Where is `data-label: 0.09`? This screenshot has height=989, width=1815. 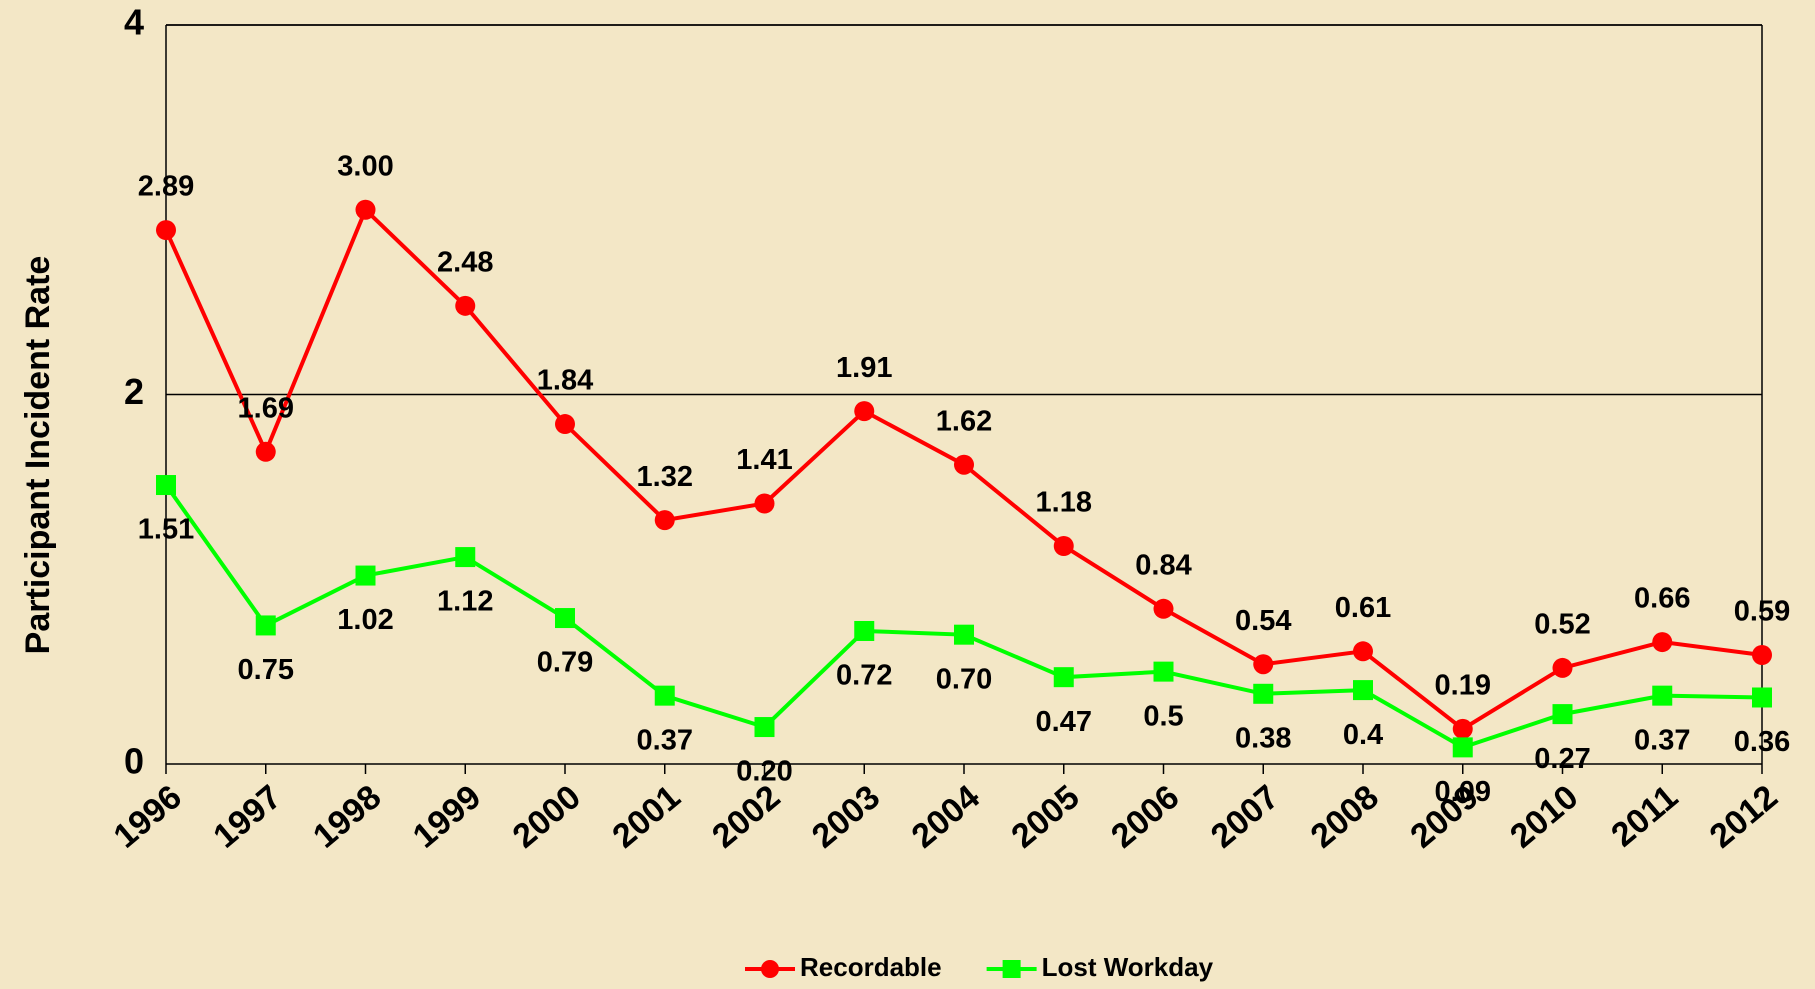 data-label: 0.09 is located at coordinates (1463, 792).